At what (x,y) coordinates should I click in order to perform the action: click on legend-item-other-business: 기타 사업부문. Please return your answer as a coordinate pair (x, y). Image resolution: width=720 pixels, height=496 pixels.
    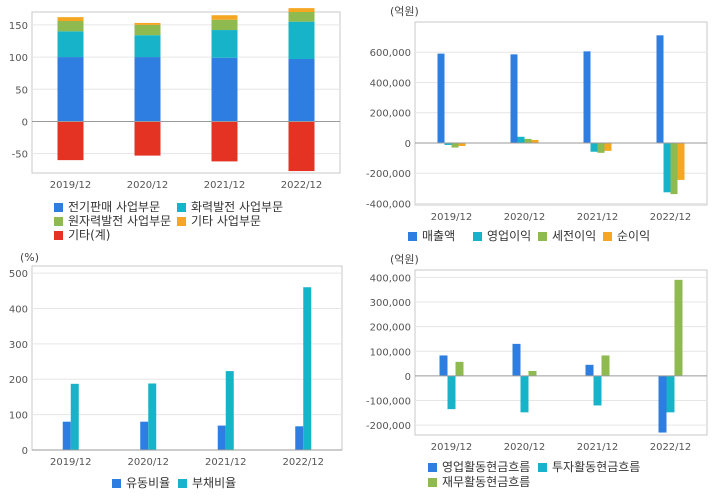
    Looking at the image, I should click on (219, 221).